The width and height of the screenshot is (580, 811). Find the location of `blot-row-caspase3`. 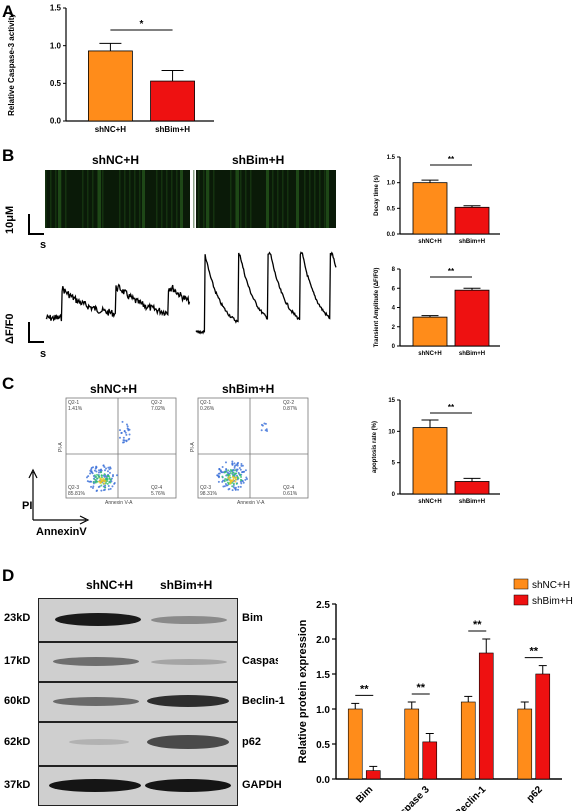

blot-row-caspase3 is located at coordinates (138, 662).